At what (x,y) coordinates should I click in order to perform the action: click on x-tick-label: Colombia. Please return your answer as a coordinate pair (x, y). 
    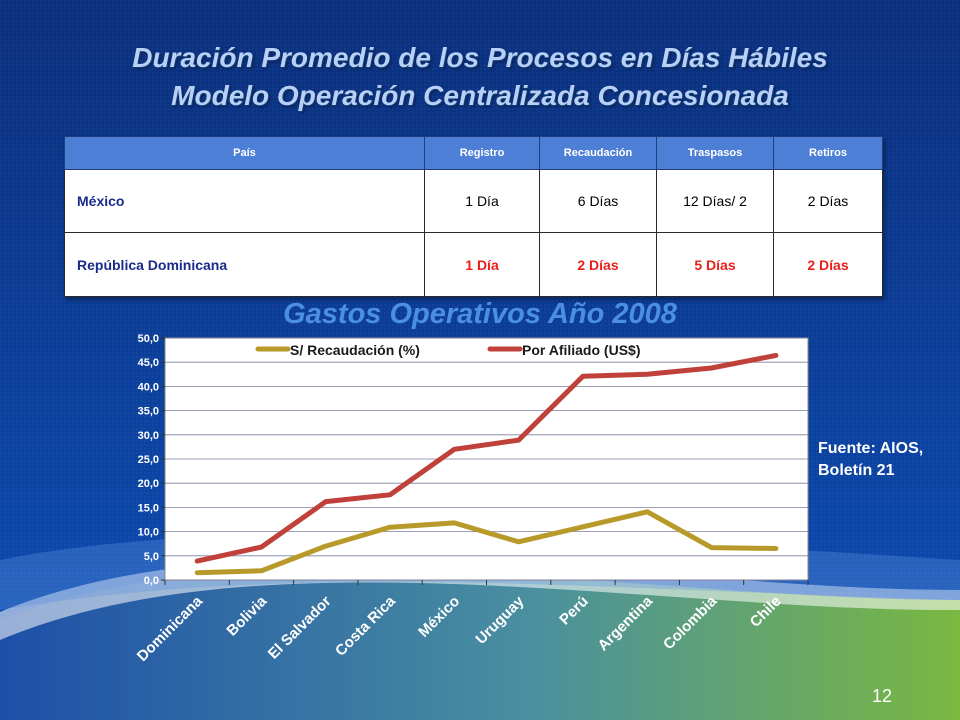
    Looking at the image, I should click on (690, 622).